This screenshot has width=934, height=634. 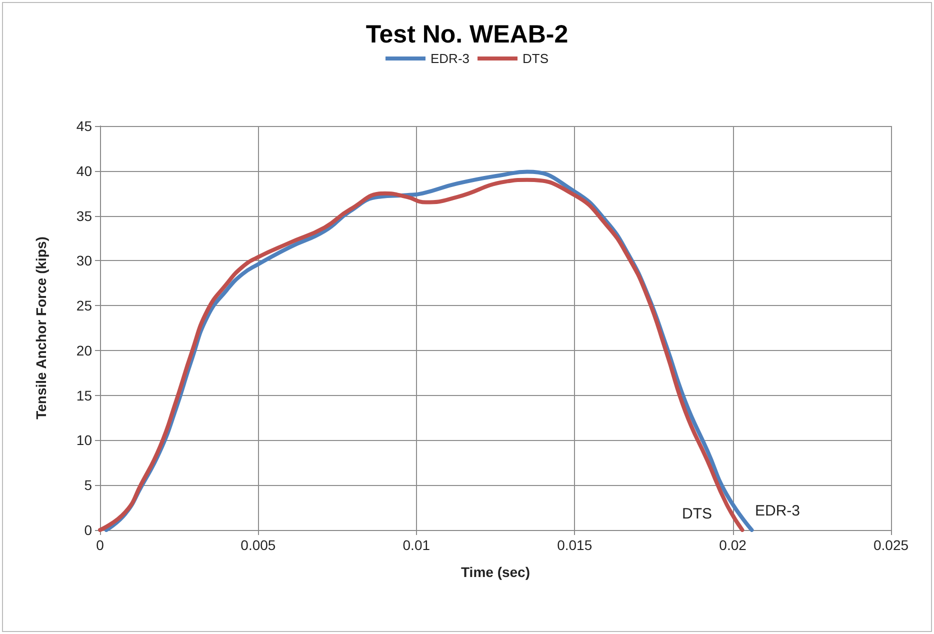 What do you see at coordinates (258, 545) in the screenshot?
I see `x-tick-label: 0.005` at bounding box center [258, 545].